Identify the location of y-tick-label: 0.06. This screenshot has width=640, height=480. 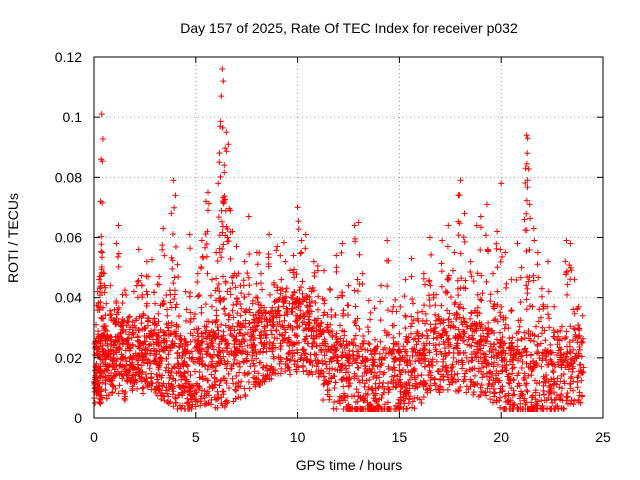
(68, 238).